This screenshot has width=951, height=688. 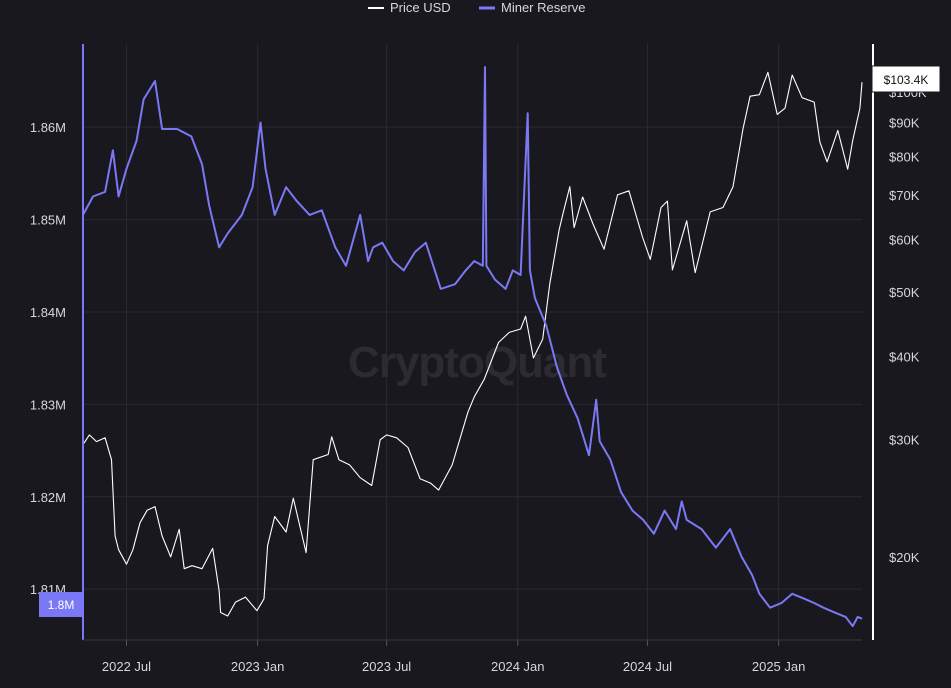 I want to click on legend-item-reserve: Miner Reserve, so click(x=532, y=7).